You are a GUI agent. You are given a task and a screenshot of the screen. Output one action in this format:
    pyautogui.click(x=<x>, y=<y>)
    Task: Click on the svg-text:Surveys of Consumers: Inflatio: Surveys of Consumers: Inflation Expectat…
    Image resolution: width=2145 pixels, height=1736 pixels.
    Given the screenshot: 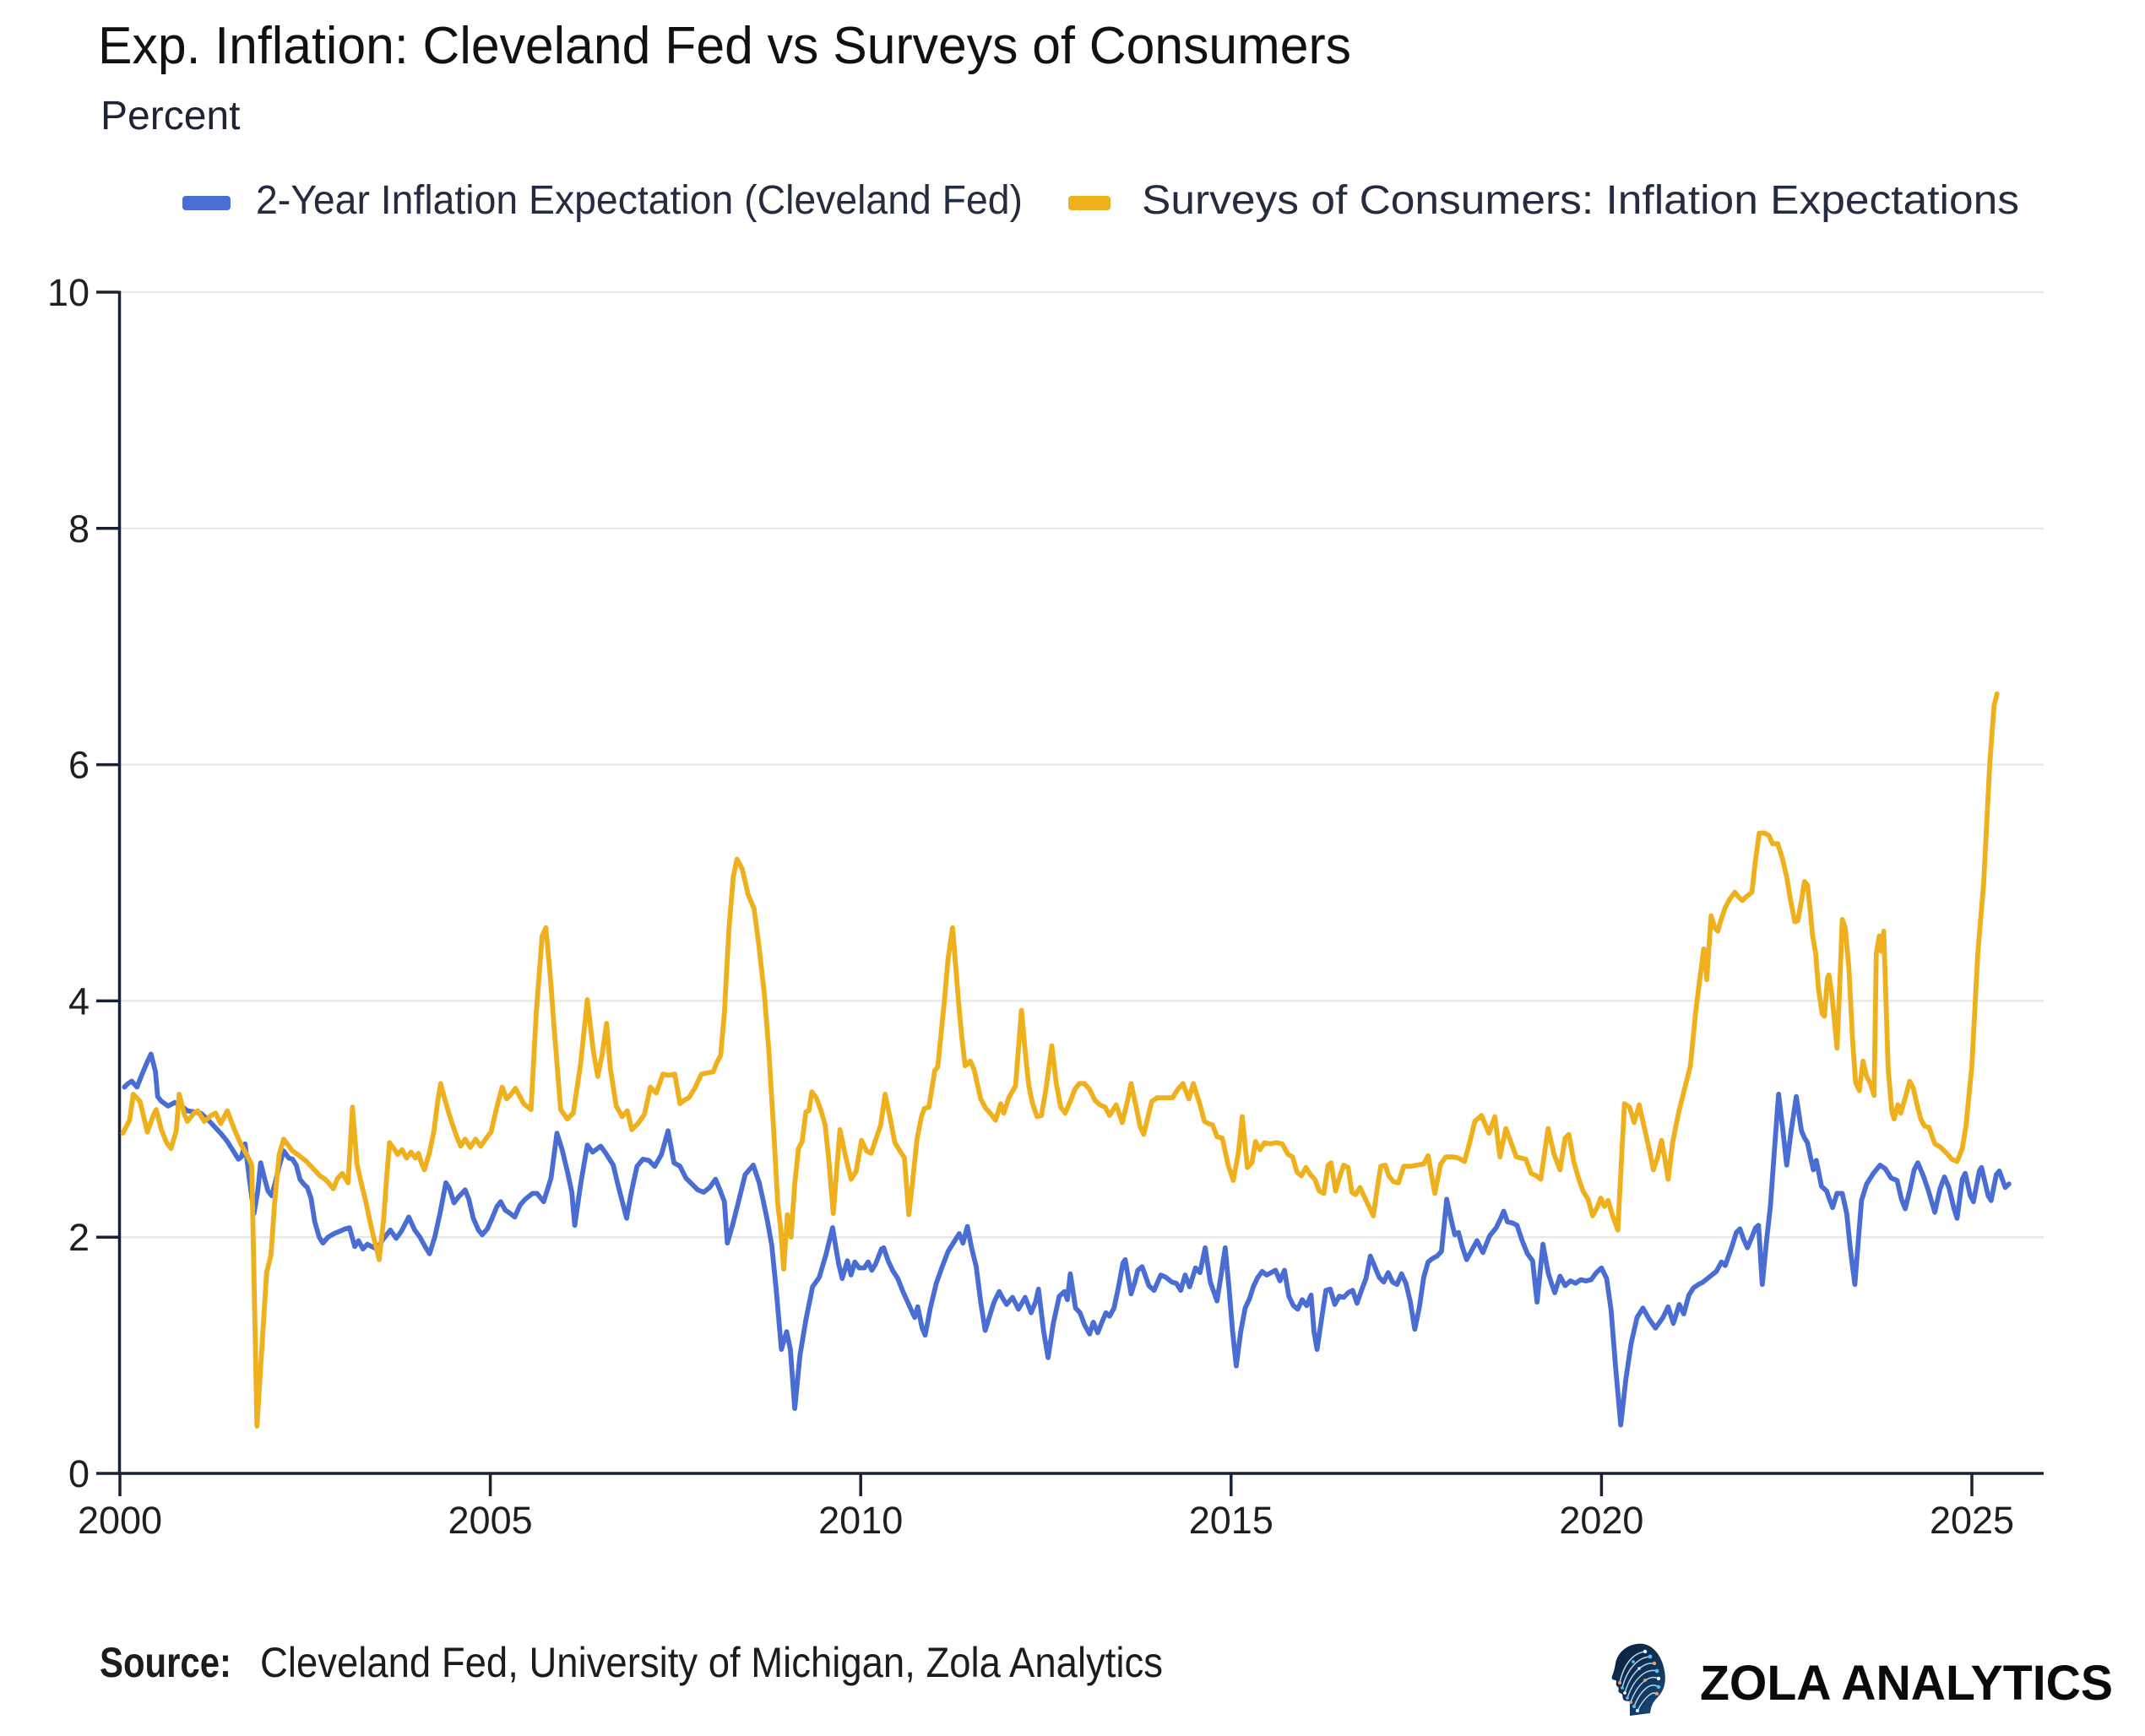 What is the action you would take?
    pyautogui.click(x=1581, y=201)
    